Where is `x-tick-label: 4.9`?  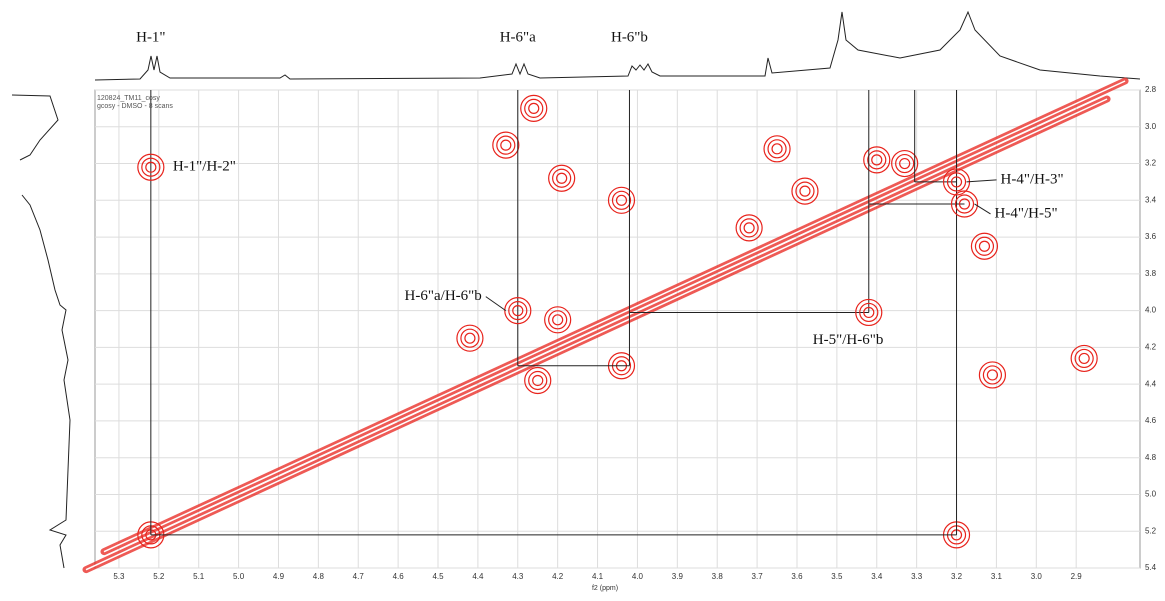
x-tick-label: 4.9 is located at coordinates (279, 576).